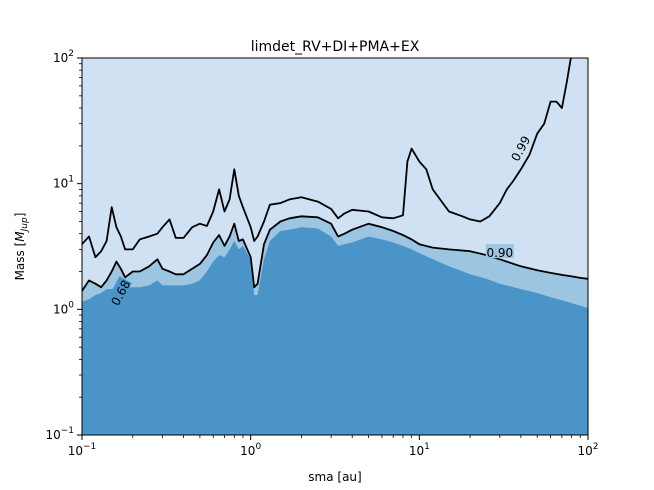  I want to click on x-axis-label: sma [au], so click(334, 477).